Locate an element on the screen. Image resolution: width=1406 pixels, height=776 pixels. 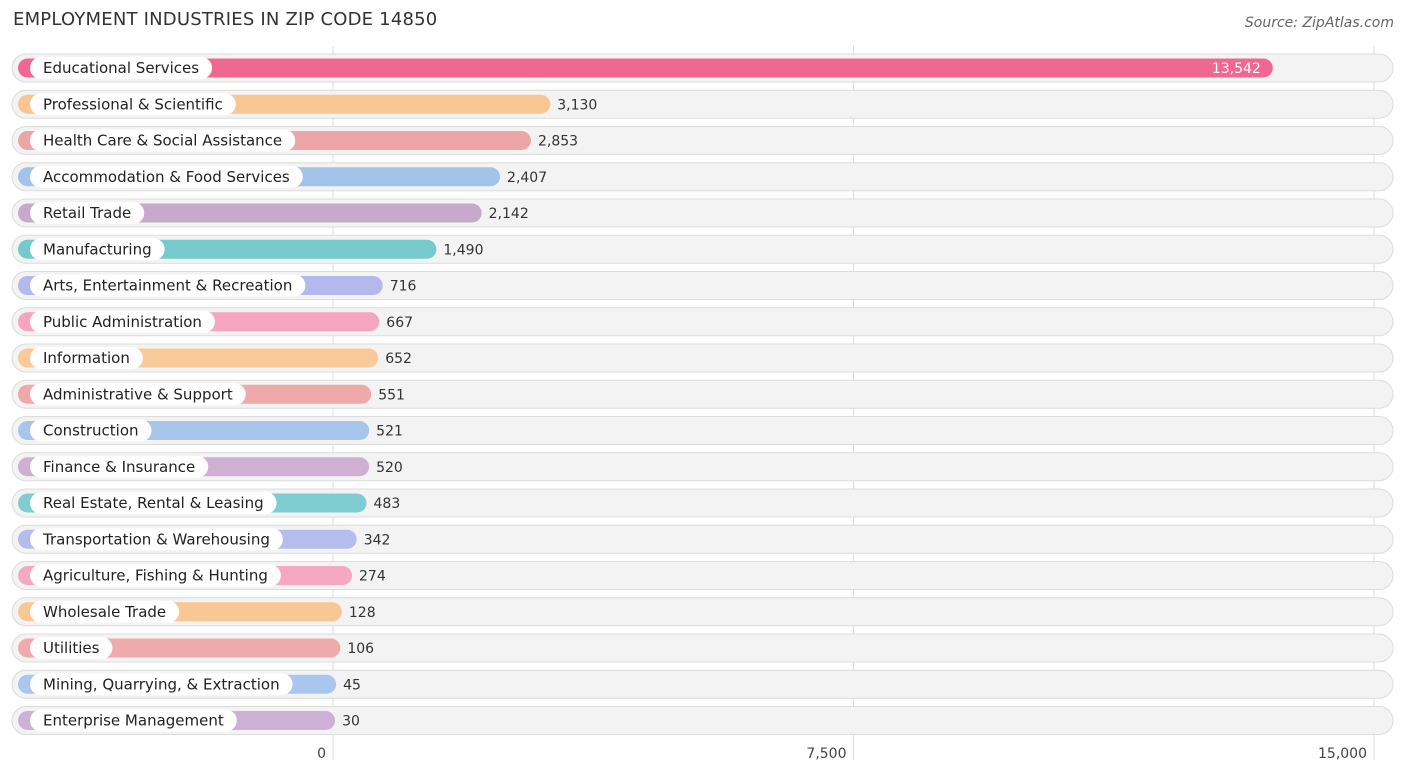
category-label: Real Estate, Rental & Leasing is located at coordinates (153, 503).